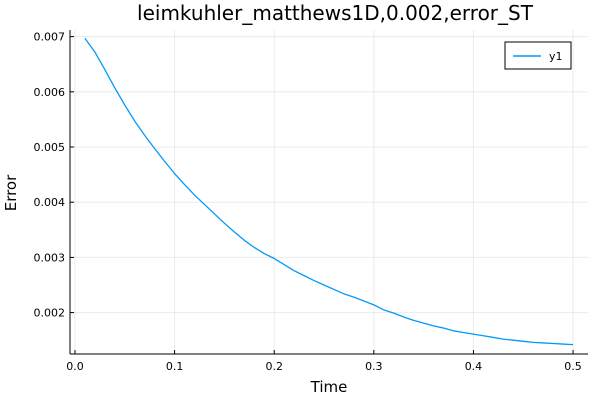 This screenshot has width=600, height=400. I want to click on y-tick-label: 0.007, so click(50, 37).